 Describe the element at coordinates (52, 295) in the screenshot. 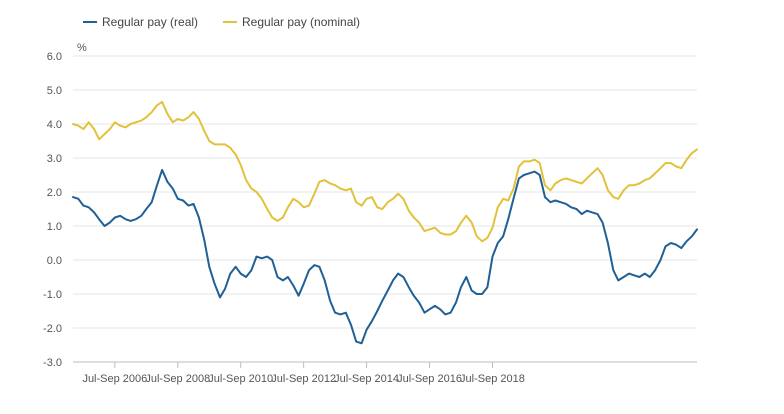

I see `y-tick-label: -1.0` at that location.